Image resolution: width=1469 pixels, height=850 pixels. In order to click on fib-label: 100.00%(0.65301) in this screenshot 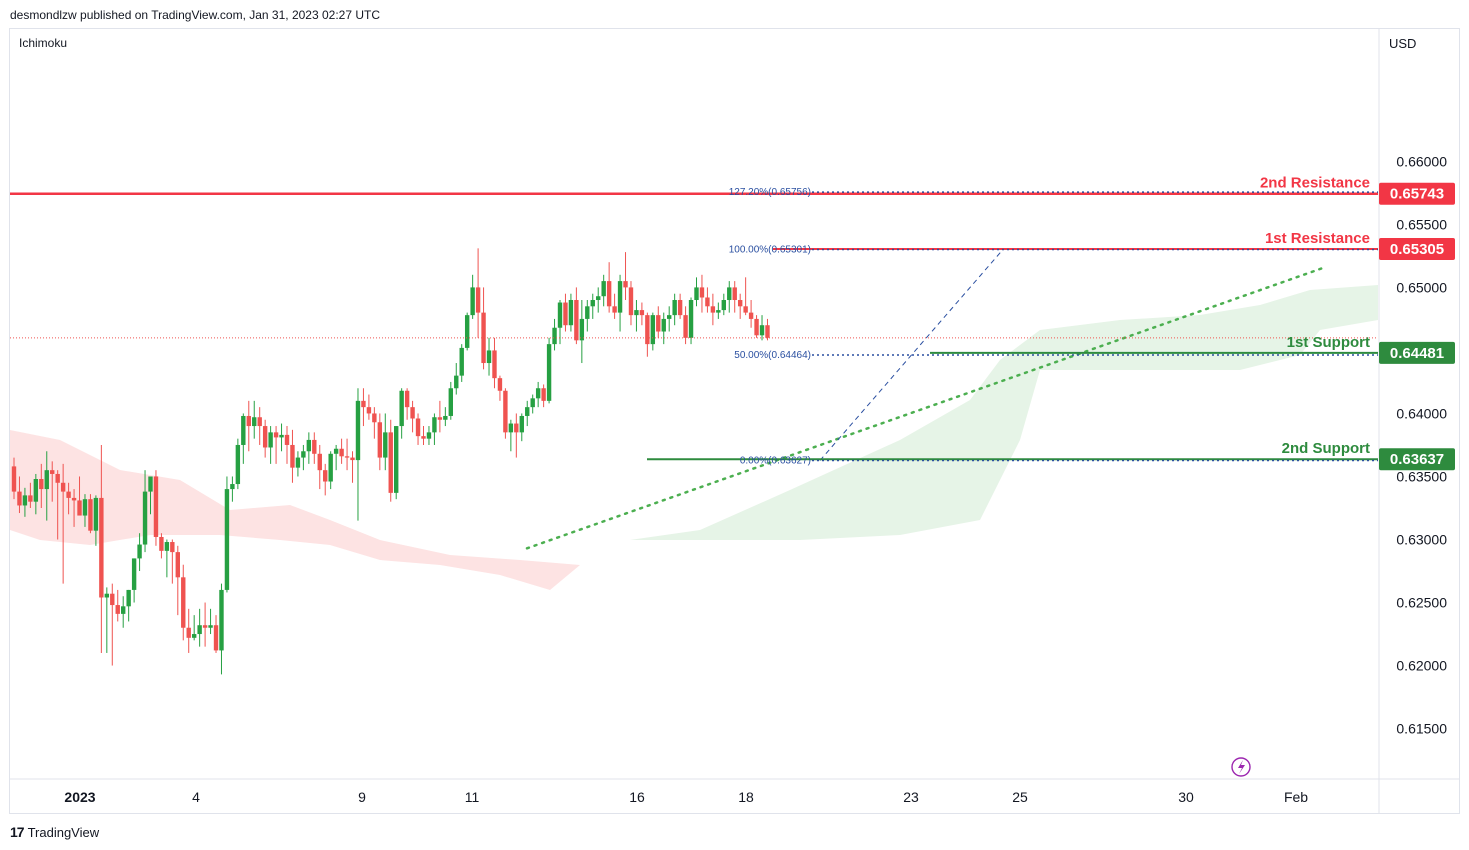, I will do `click(770, 249)`.